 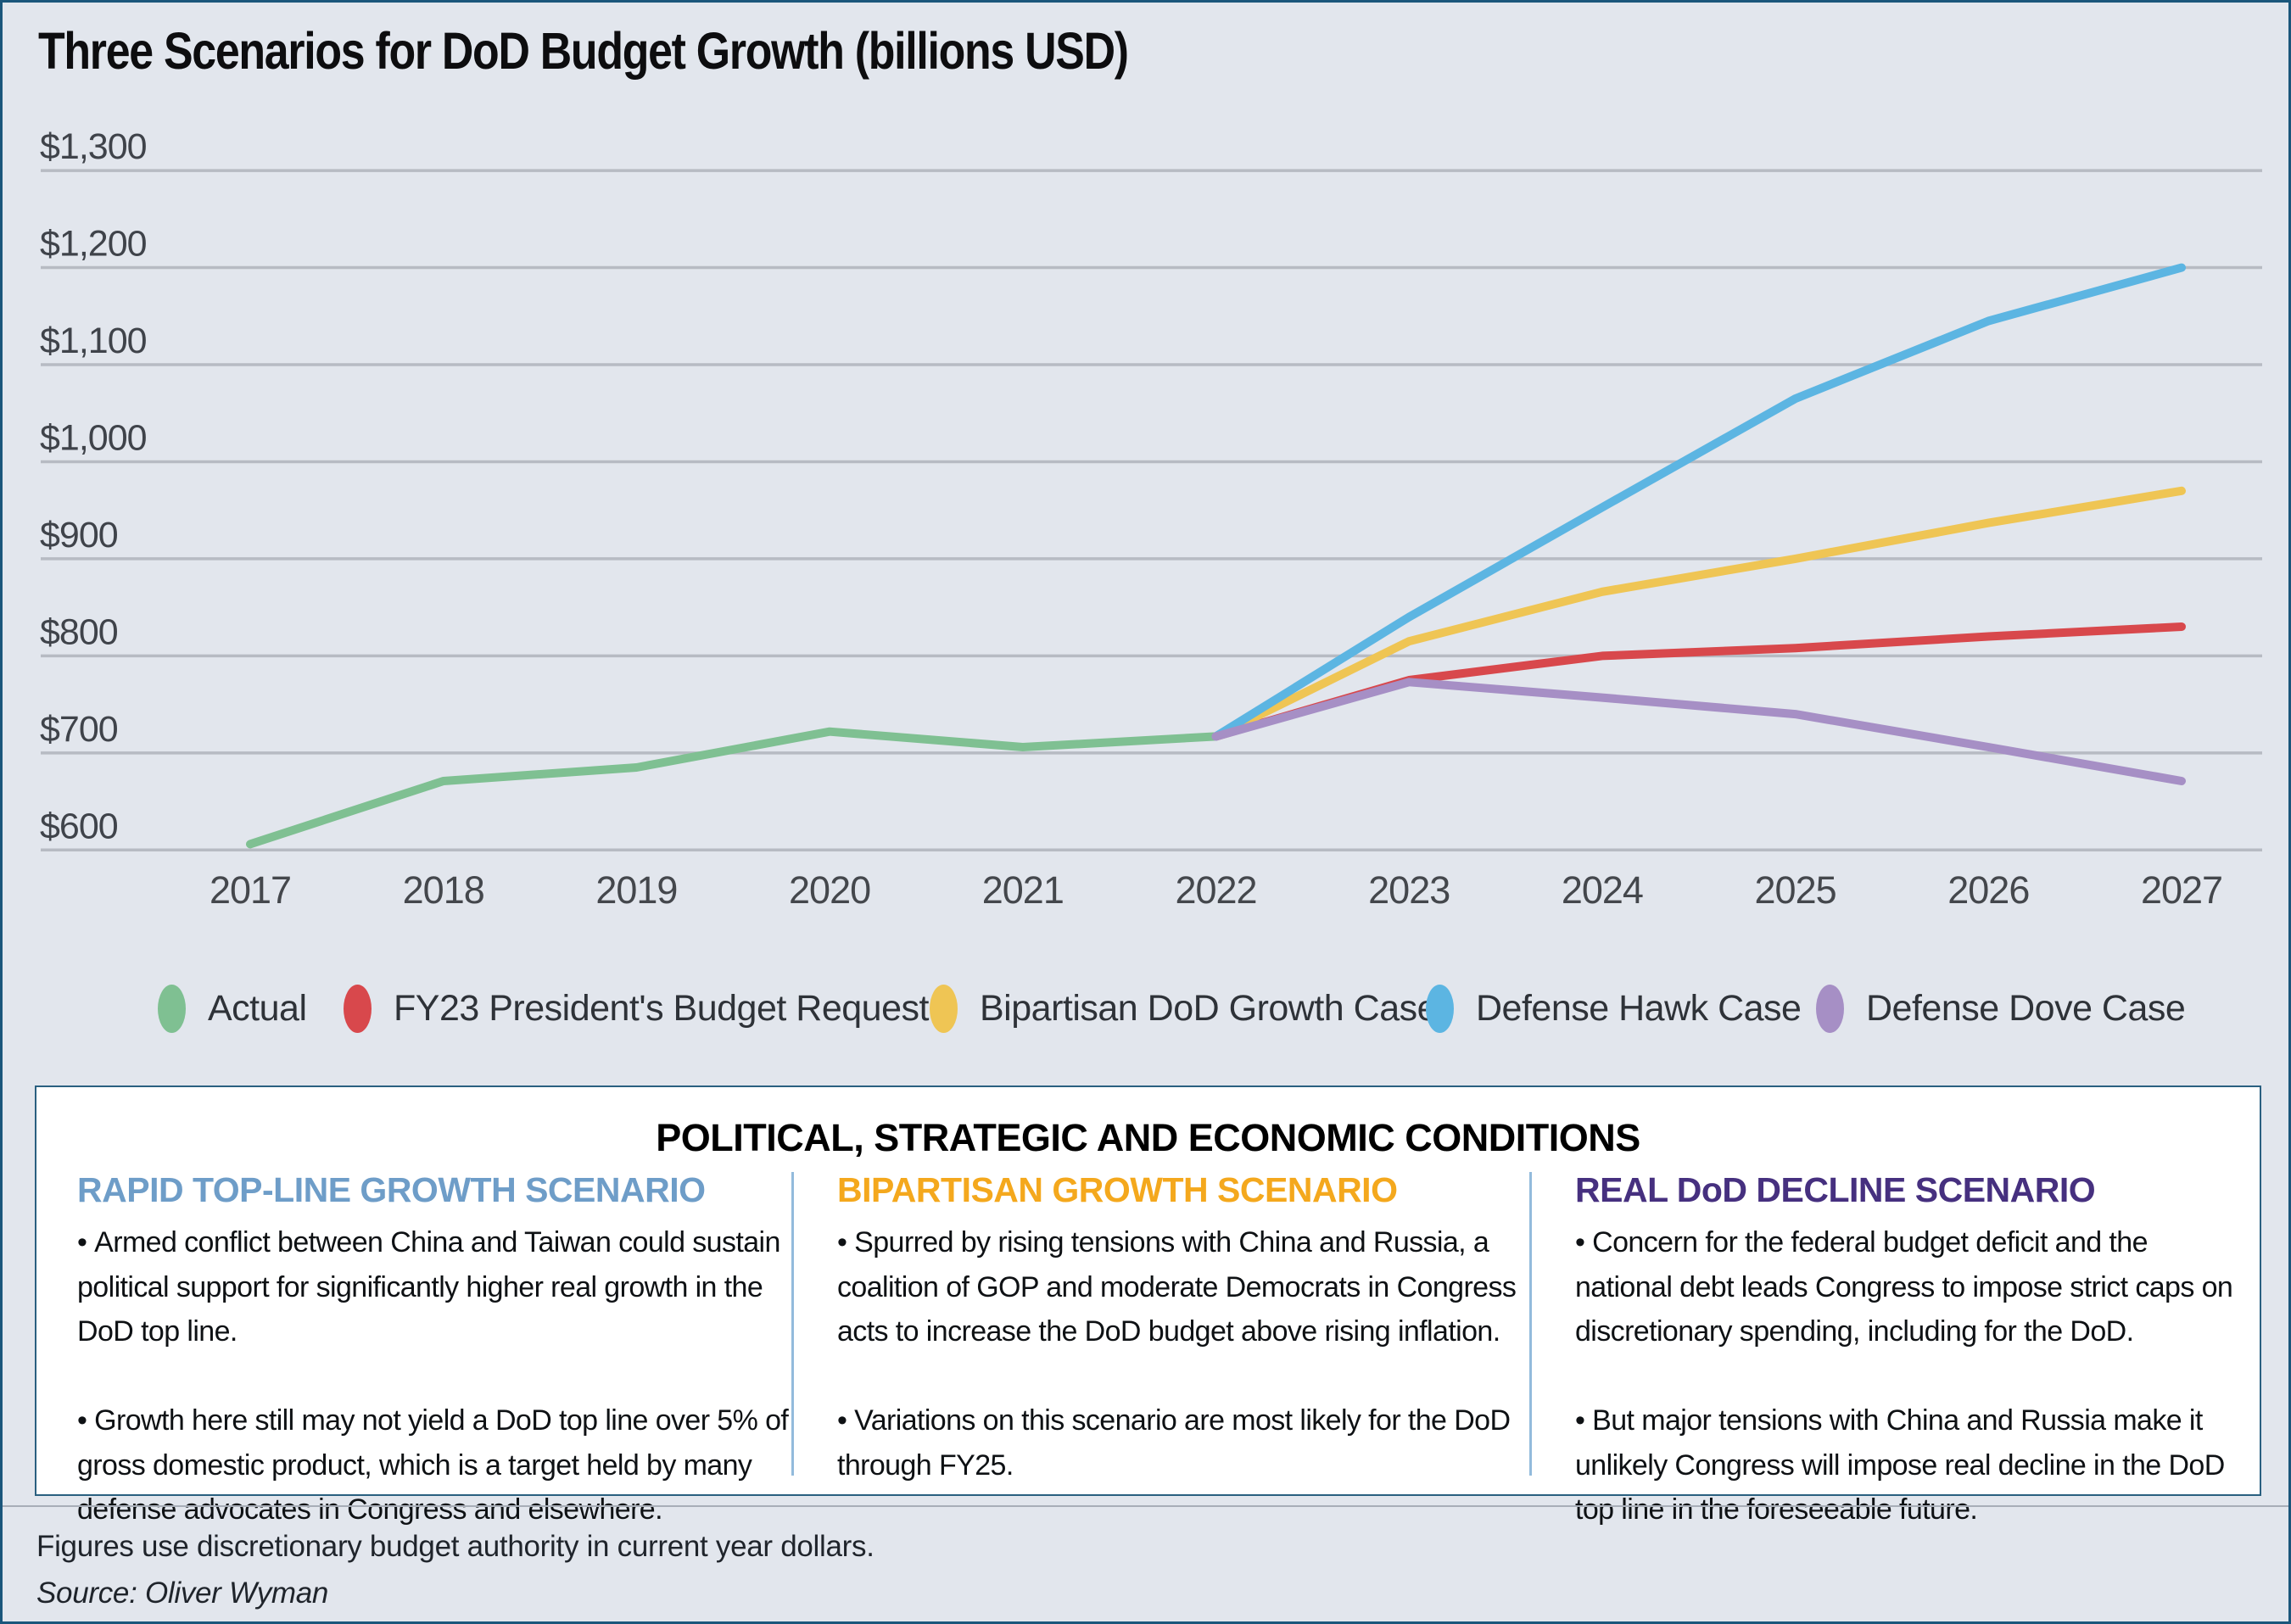 I want to click on legend-label: FY23 President's Budget Request, so click(x=661, y=1008).